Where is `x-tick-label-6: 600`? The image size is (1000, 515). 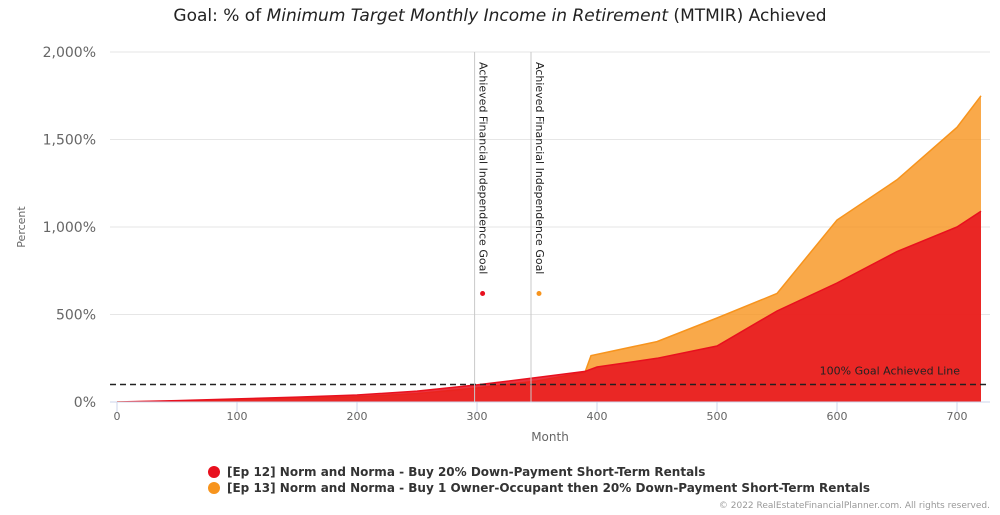 x-tick-label-6: 600 is located at coordinates (837, 416).